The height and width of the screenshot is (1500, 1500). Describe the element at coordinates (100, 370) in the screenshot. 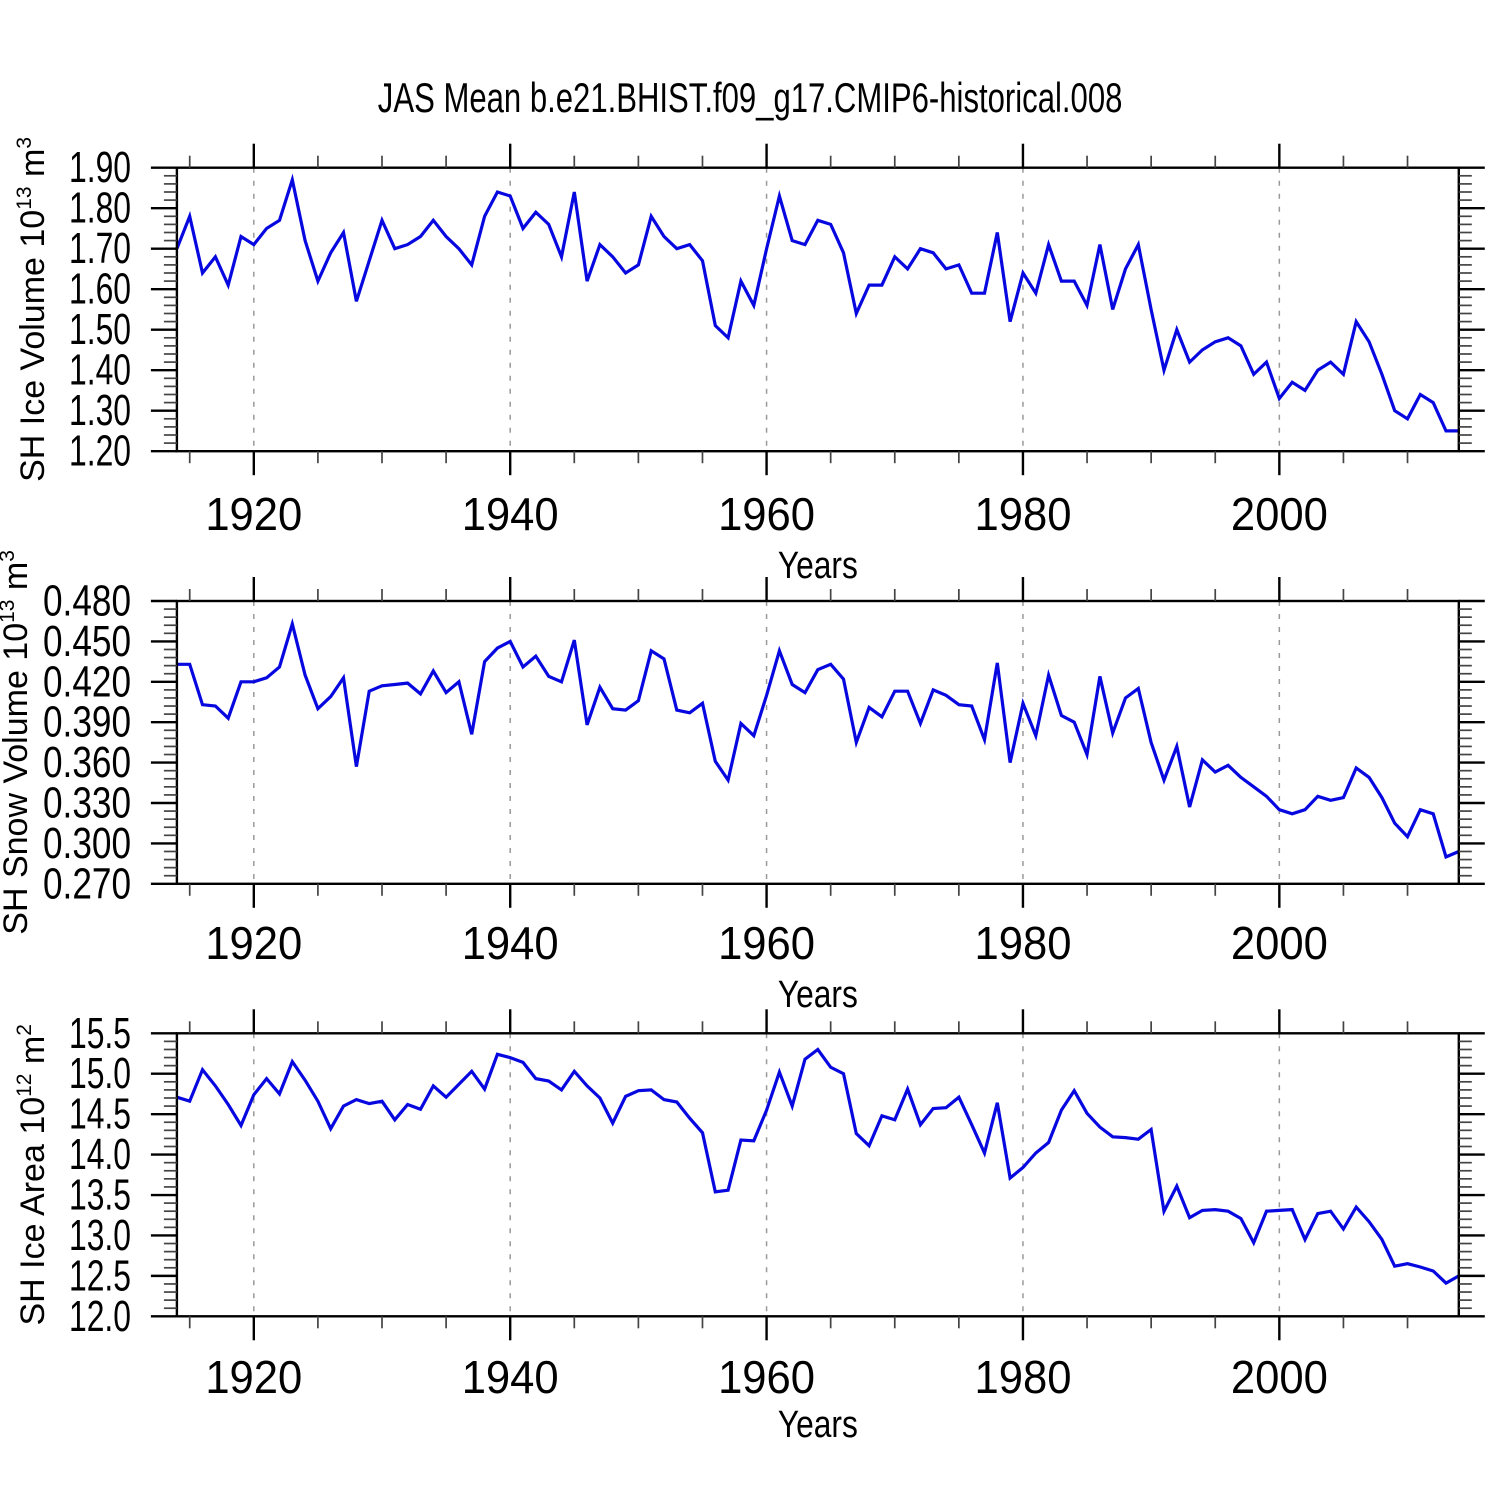

I see `y-tick-label: 1.40` at that location.